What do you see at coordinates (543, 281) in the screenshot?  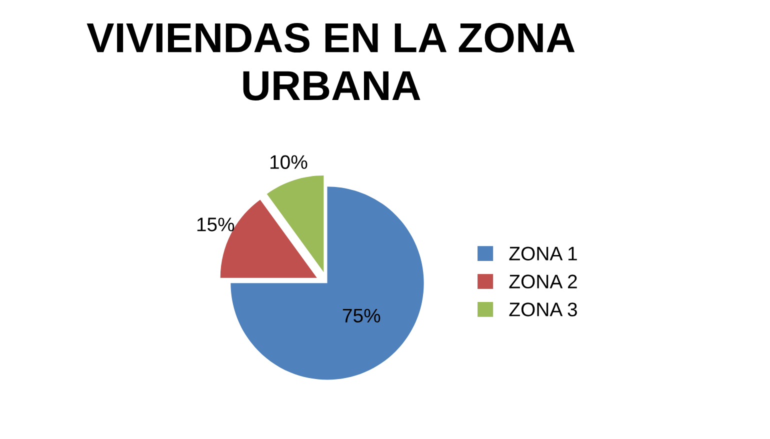 I see `legend-label: ZONA 2` at bounding box center [543, 281].